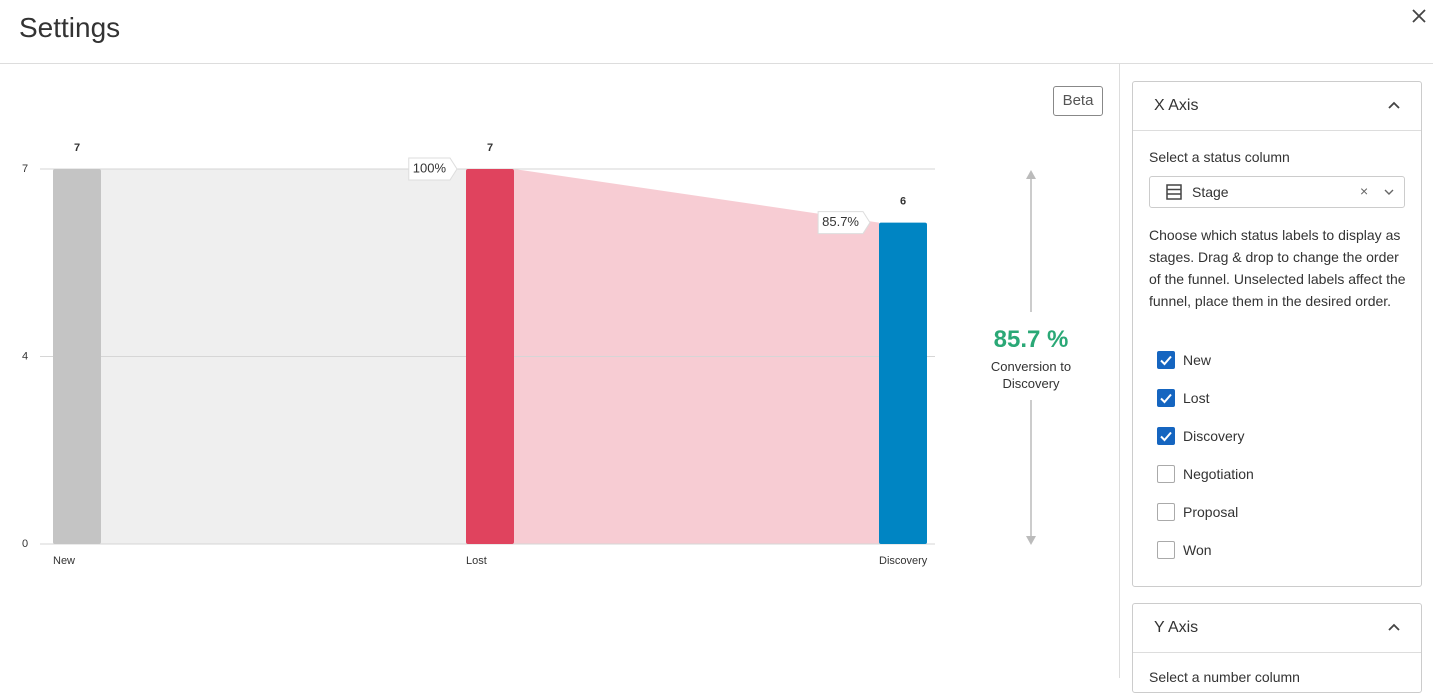  I want to click on y-tick-label: 4, so click(25, 356).